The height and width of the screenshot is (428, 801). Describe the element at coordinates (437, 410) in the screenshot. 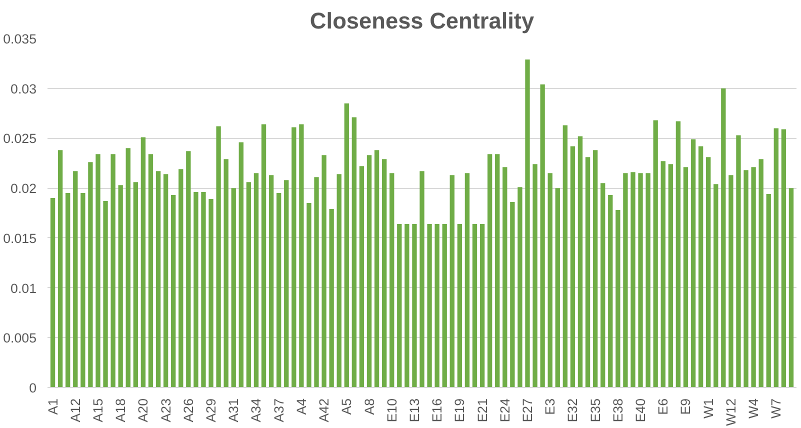

I see `x-tick-label: E16` at that location.